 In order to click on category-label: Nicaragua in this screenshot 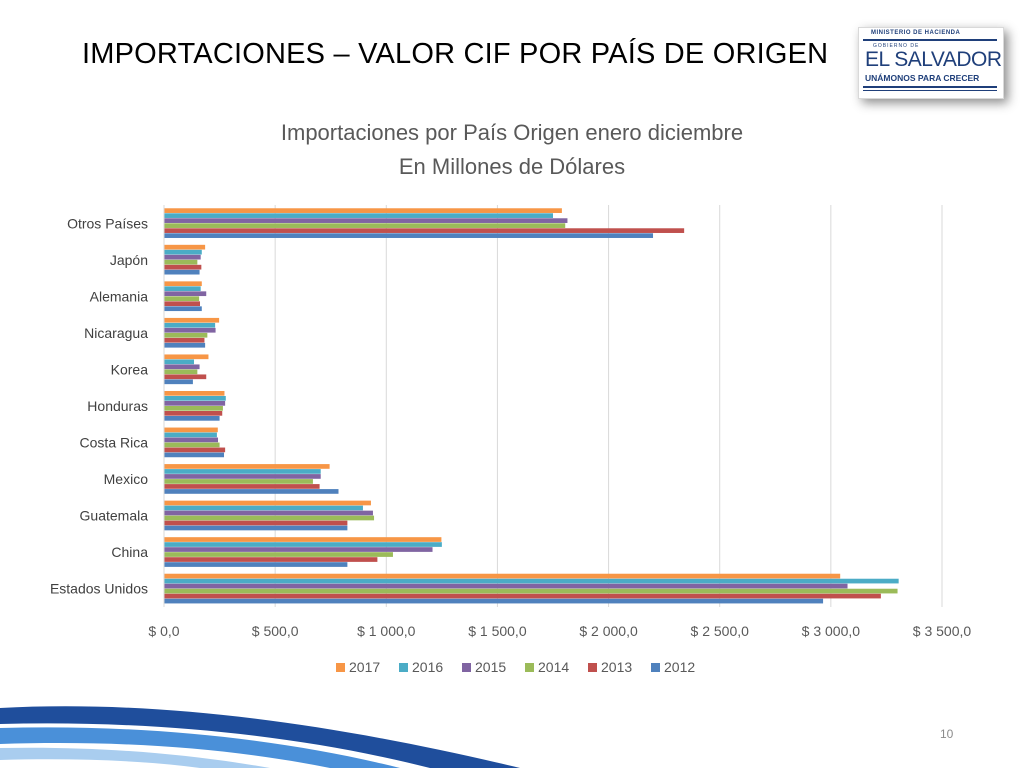, I will do `click(116, 333)`.